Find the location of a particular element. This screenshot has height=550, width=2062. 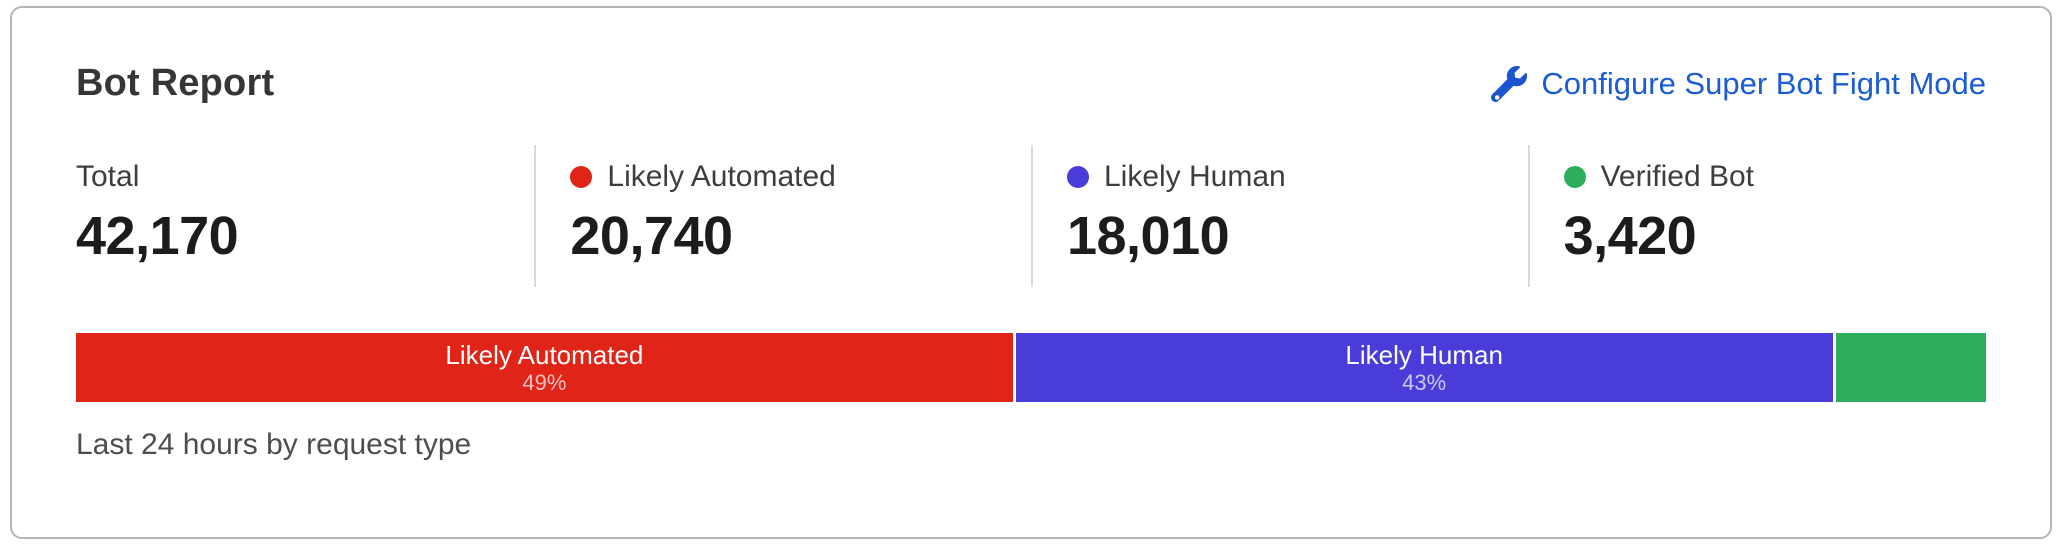

page-title: Bot Report is located at coordinates (175, 83).